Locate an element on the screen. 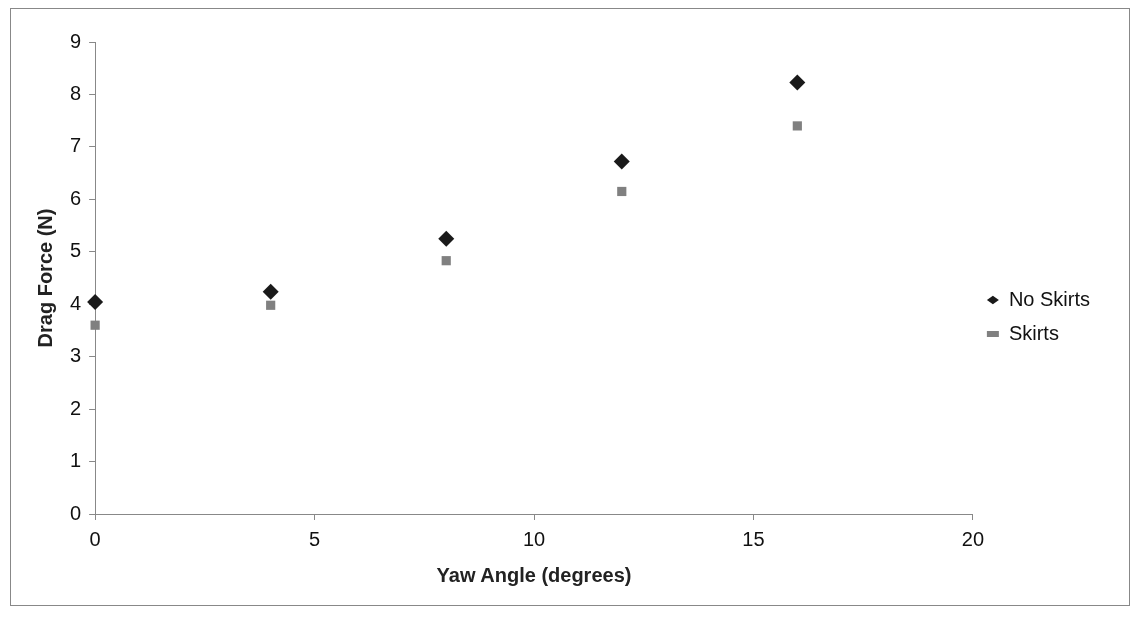 The image size is (1140, 618). x-tick-label: 20 is located at coordinates (972, 538).